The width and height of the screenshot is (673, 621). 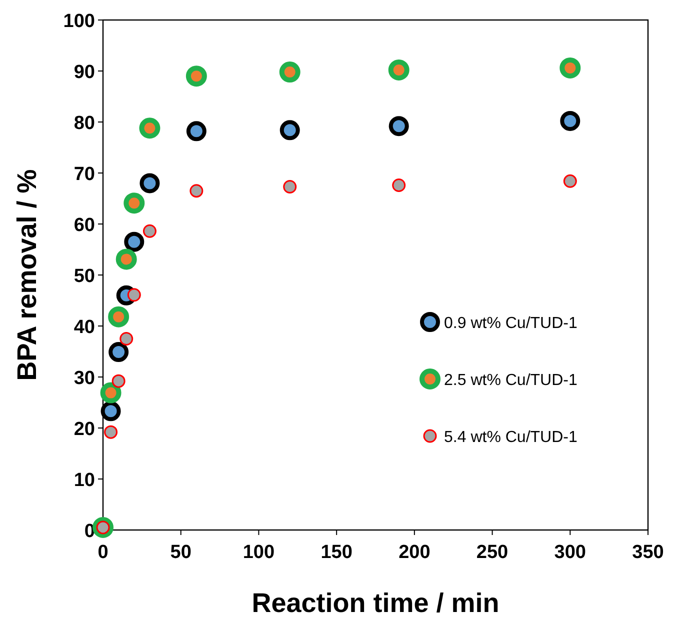 What do you see at coordinates (376, 603) in the screenshot?
I see `x-axis-title: Reaction time / min` at bounding box center [376, 603].